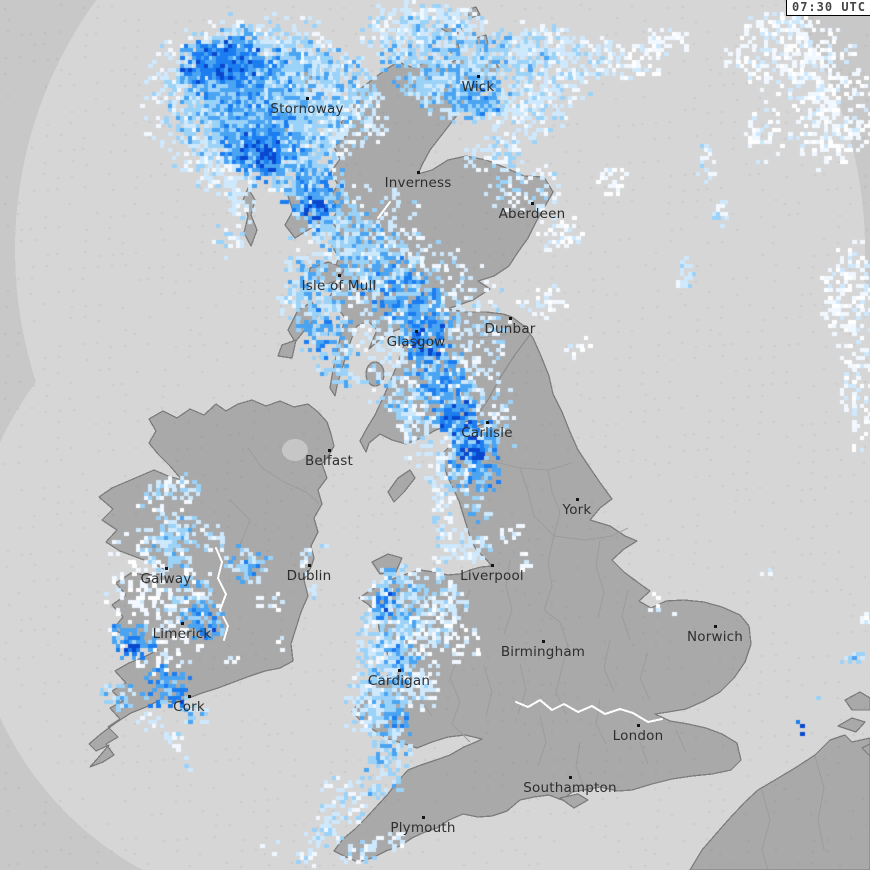 The height and width of the screenshot is (870, 870). What do you see at coordinates (532, 214) in the screenshot?
I see `city-label: Aberdeen` at bounding box center [532, 214].